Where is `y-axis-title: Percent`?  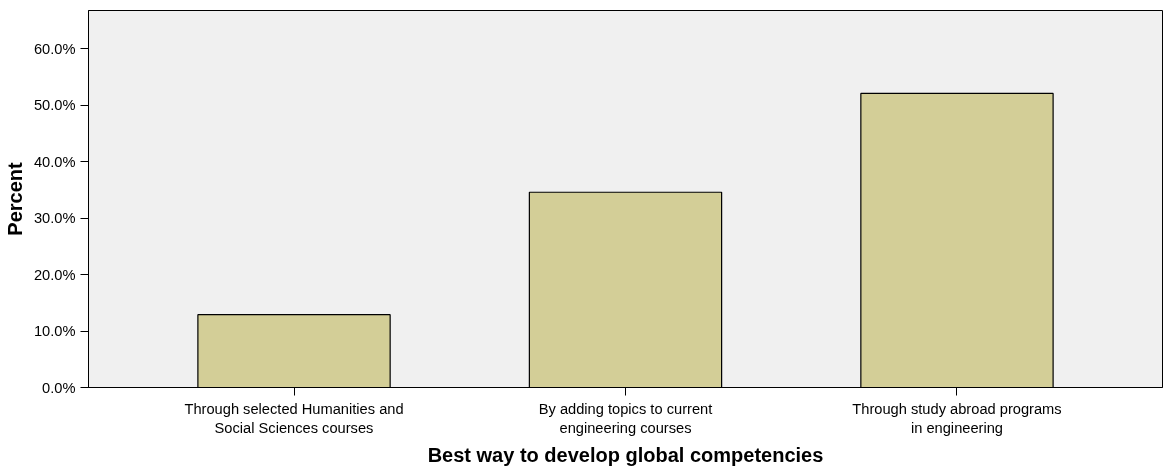 y-axis-title: Percent is located at coordinates (14, 198).